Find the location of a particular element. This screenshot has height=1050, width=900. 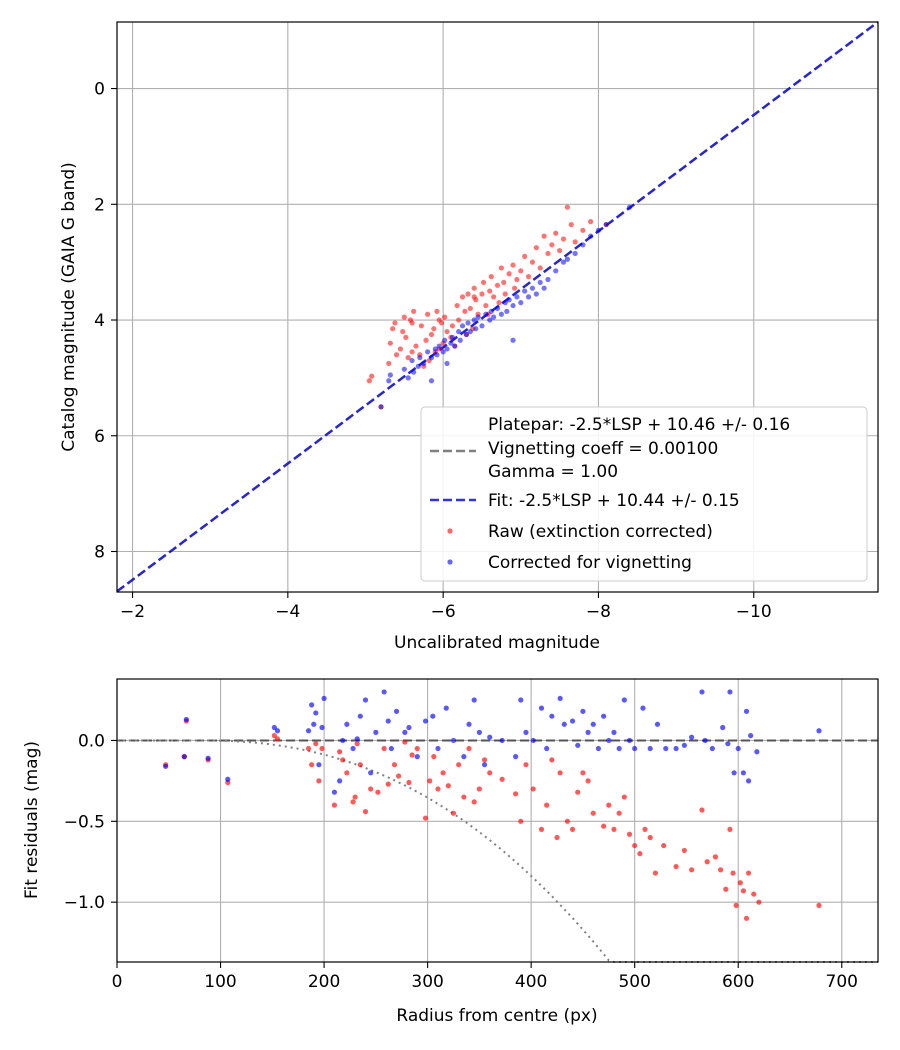

legend-box is located at coordinates (644, 494).